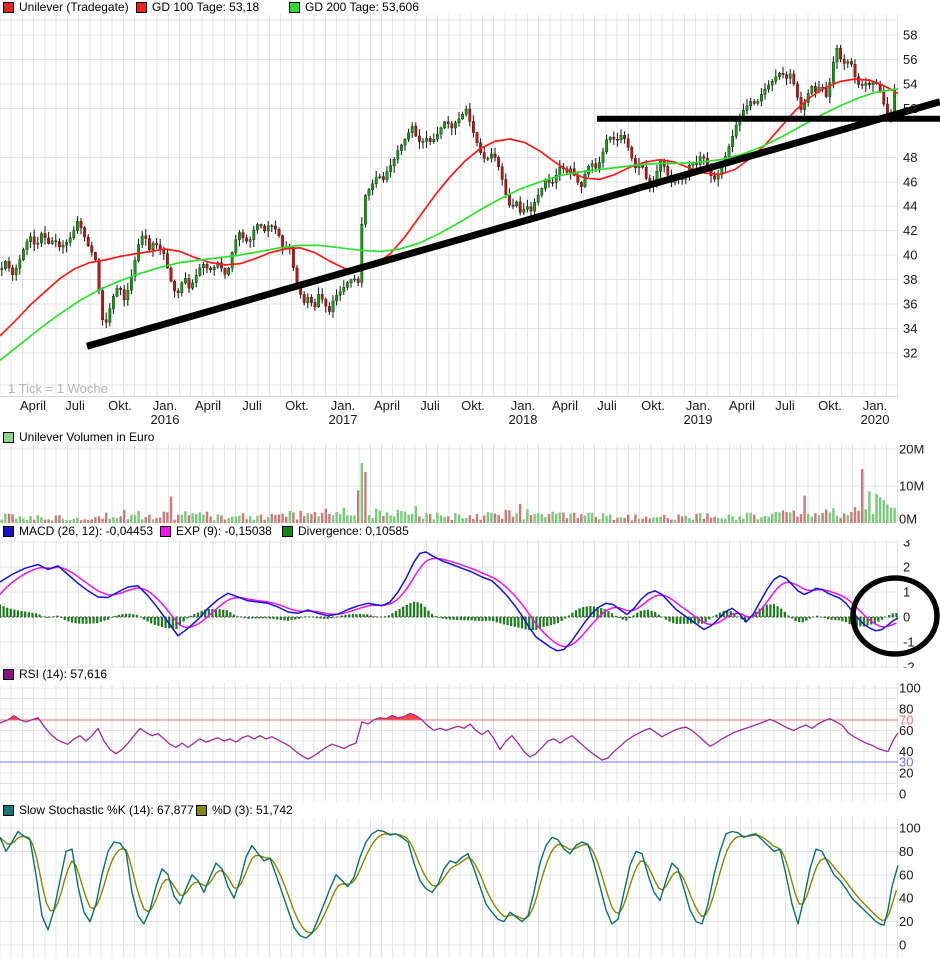  What do you see at coordinates (906, 719) in the screenshot?
I see `svg-text: 70` at bounding box center [906, 719].